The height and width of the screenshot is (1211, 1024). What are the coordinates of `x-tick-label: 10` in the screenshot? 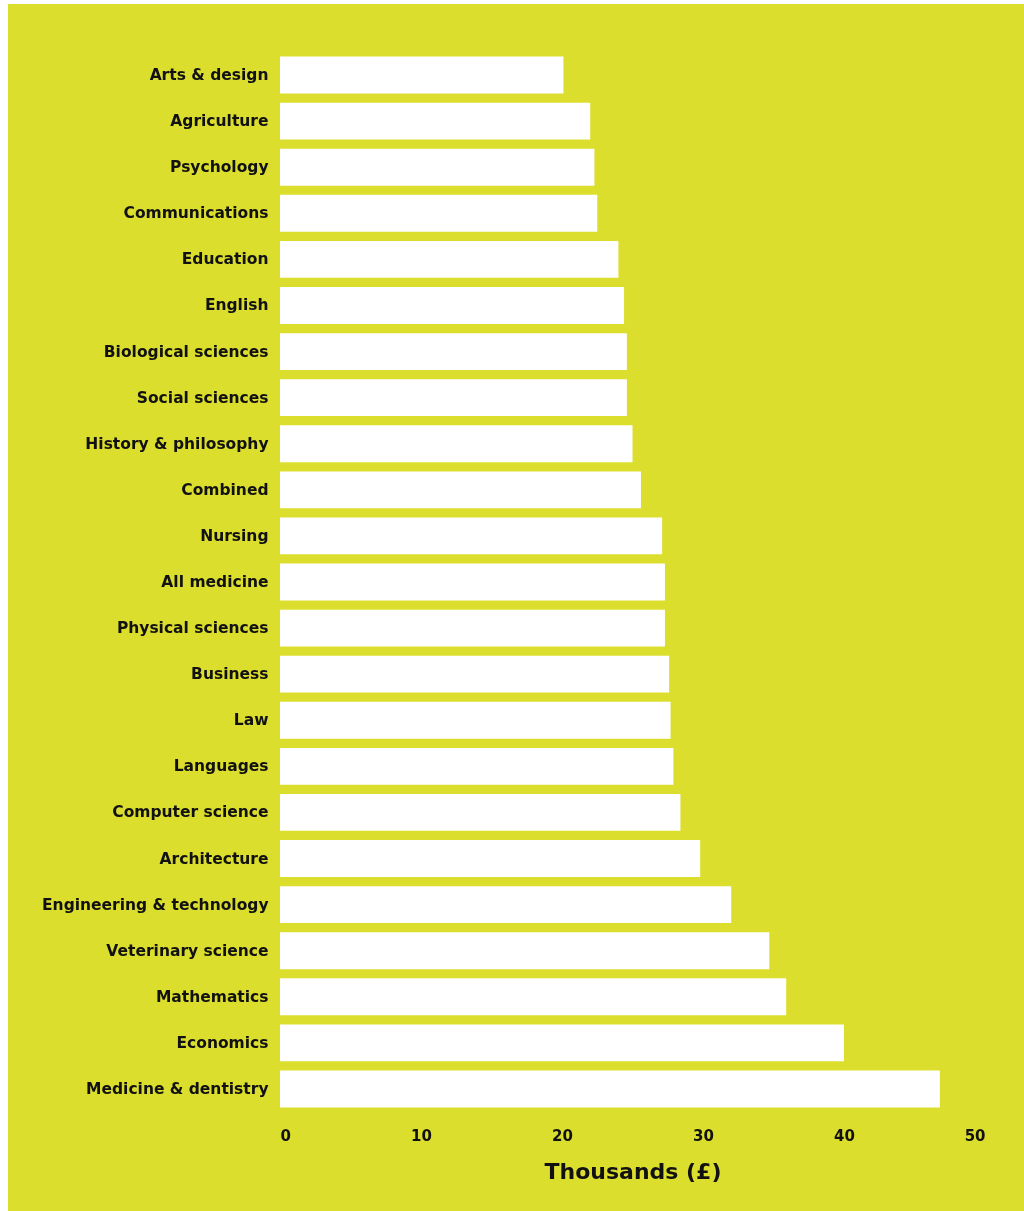 It's located at (421, 1135).